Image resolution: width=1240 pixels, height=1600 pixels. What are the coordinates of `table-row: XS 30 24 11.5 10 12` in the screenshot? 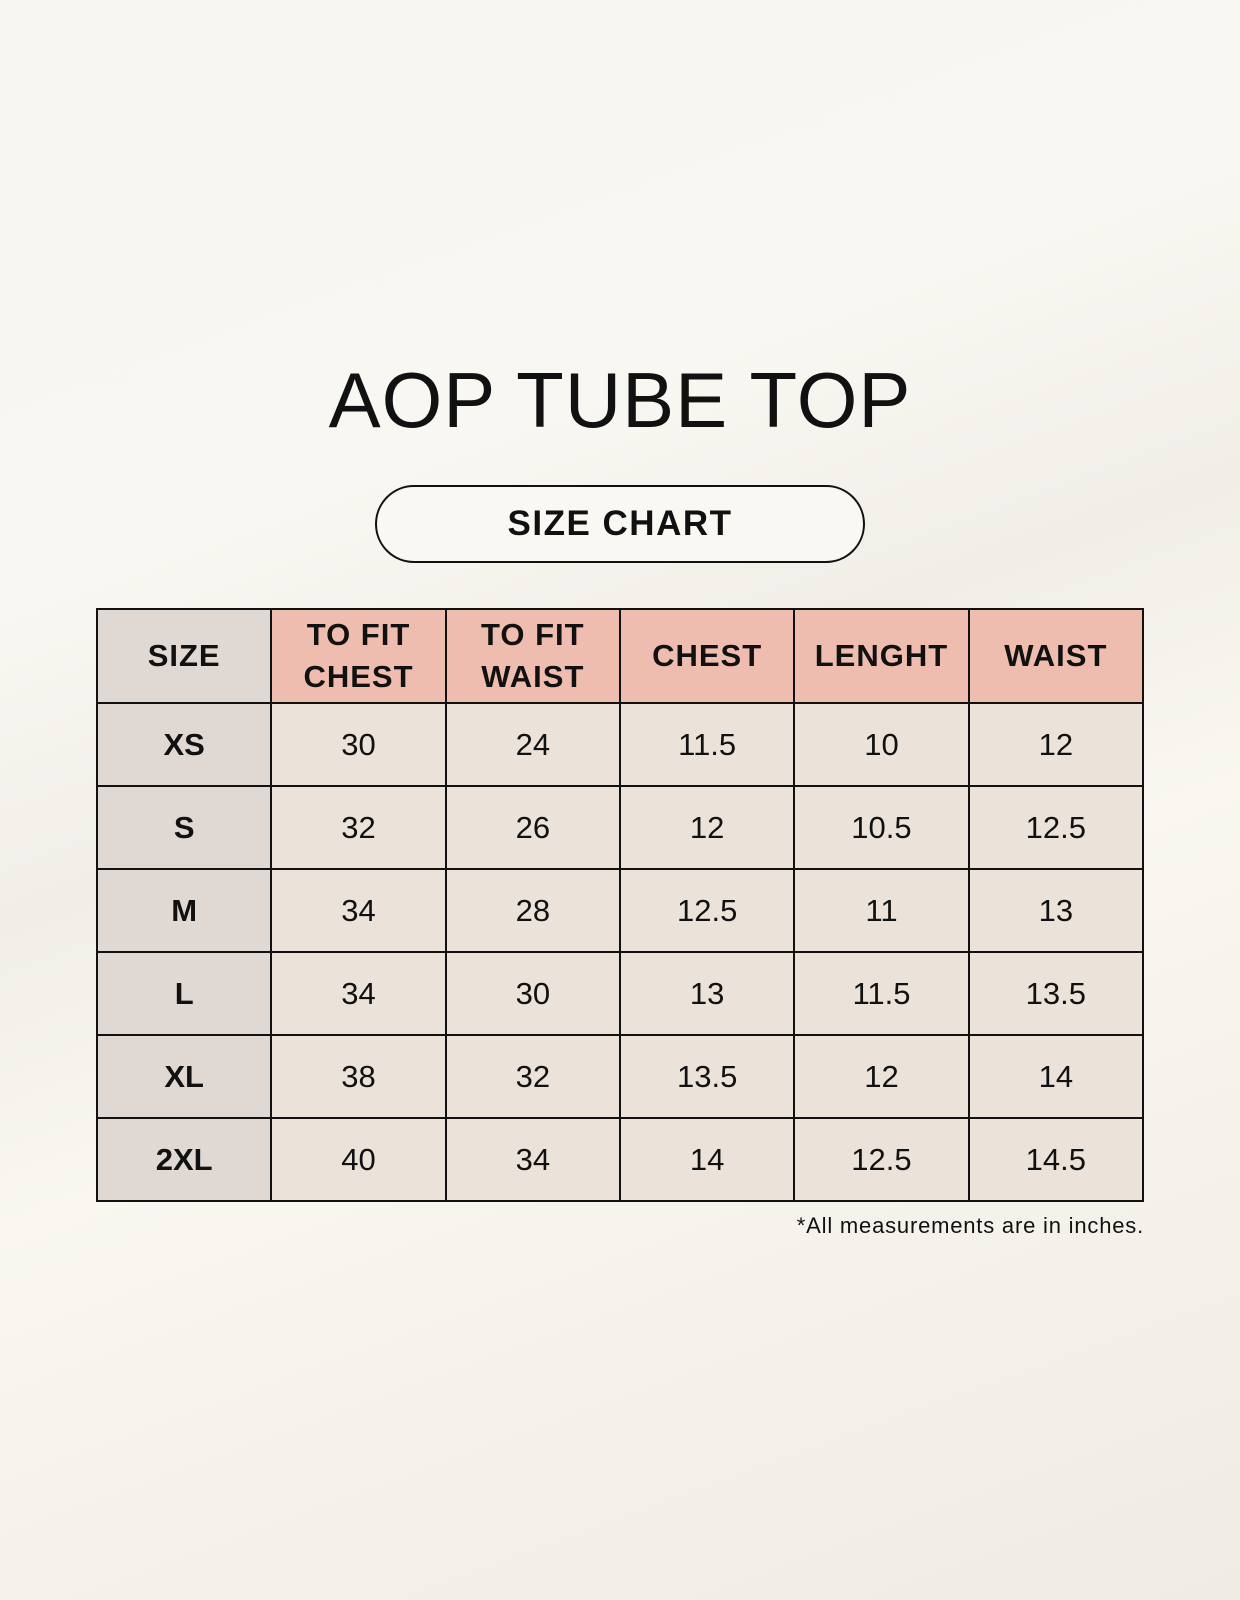 It's located at (620, 744).